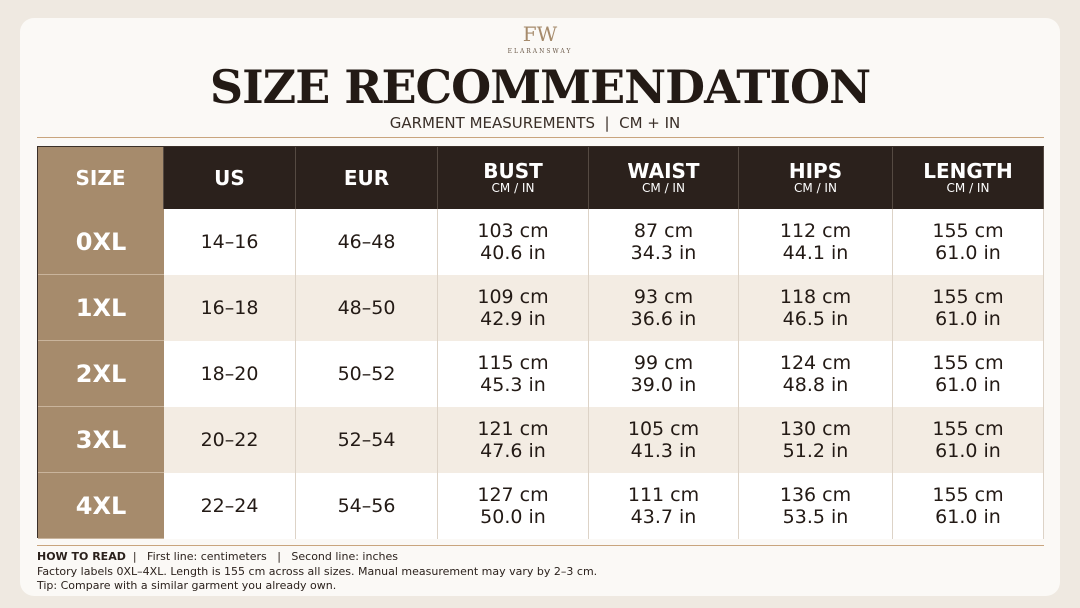  I want to click on inch-value: 46.5 in, so click(815, 319).